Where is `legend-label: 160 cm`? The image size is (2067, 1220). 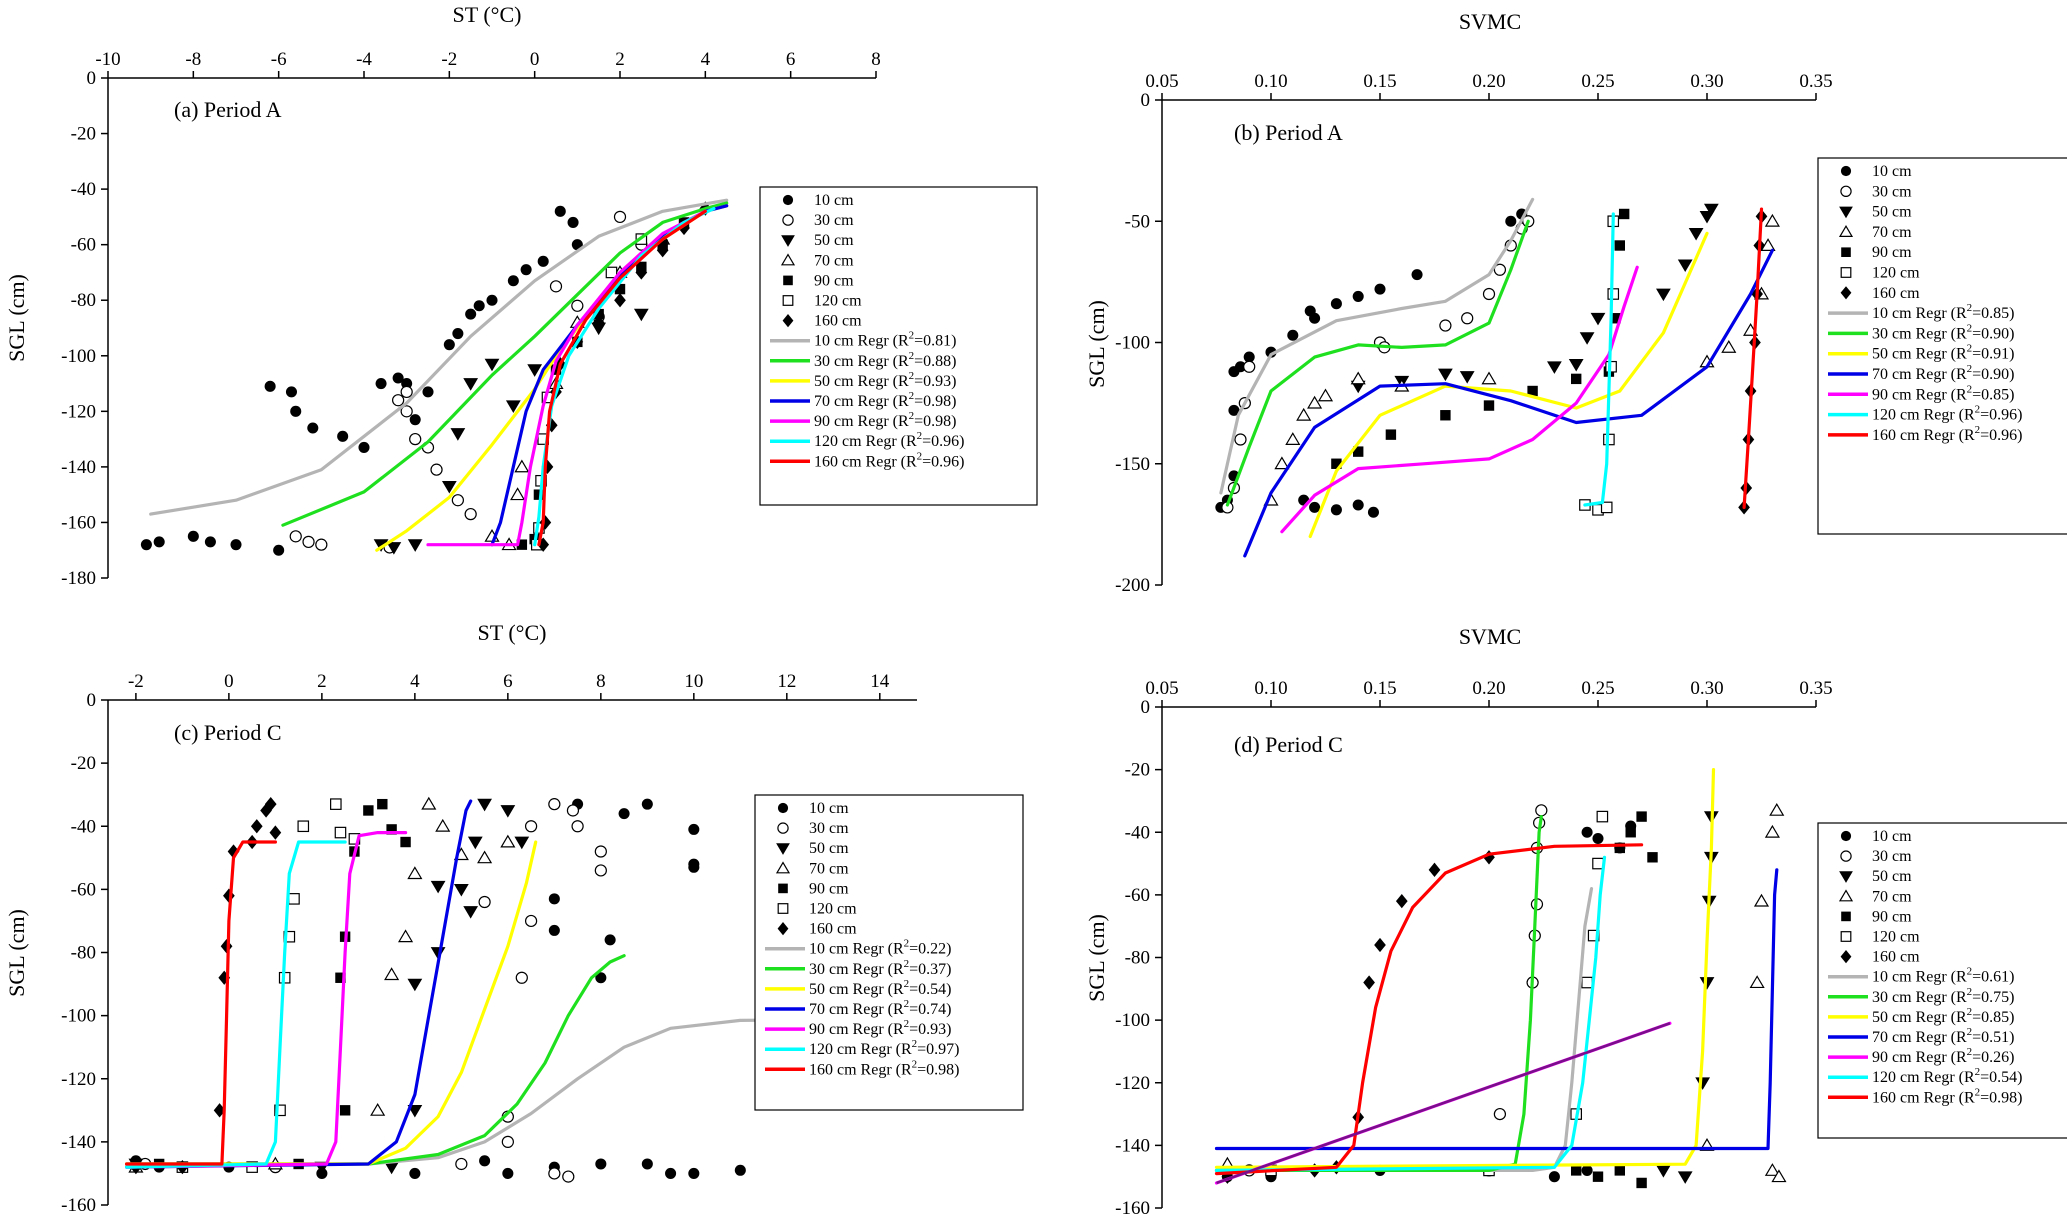 legend-label: 160 cm is located at coordinates (838, 321).